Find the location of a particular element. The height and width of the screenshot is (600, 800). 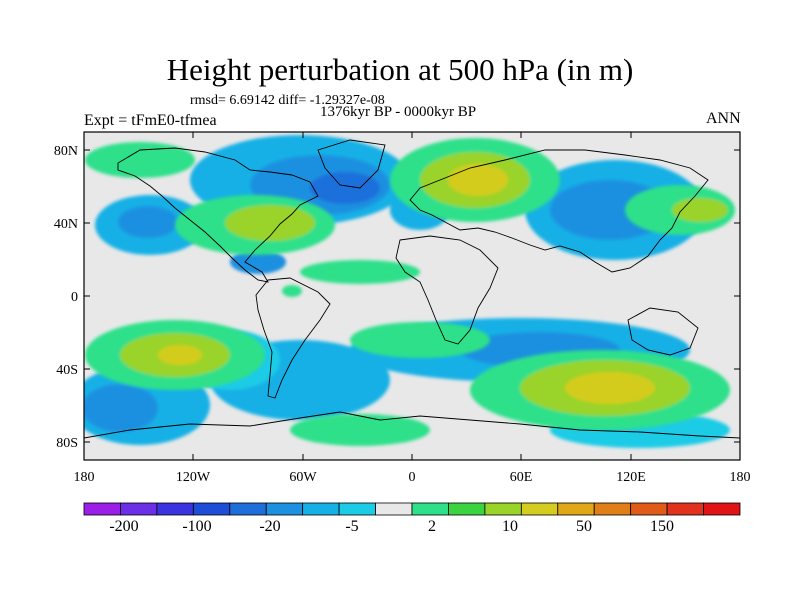

north-america-outline is located at coordinates (218, 215).